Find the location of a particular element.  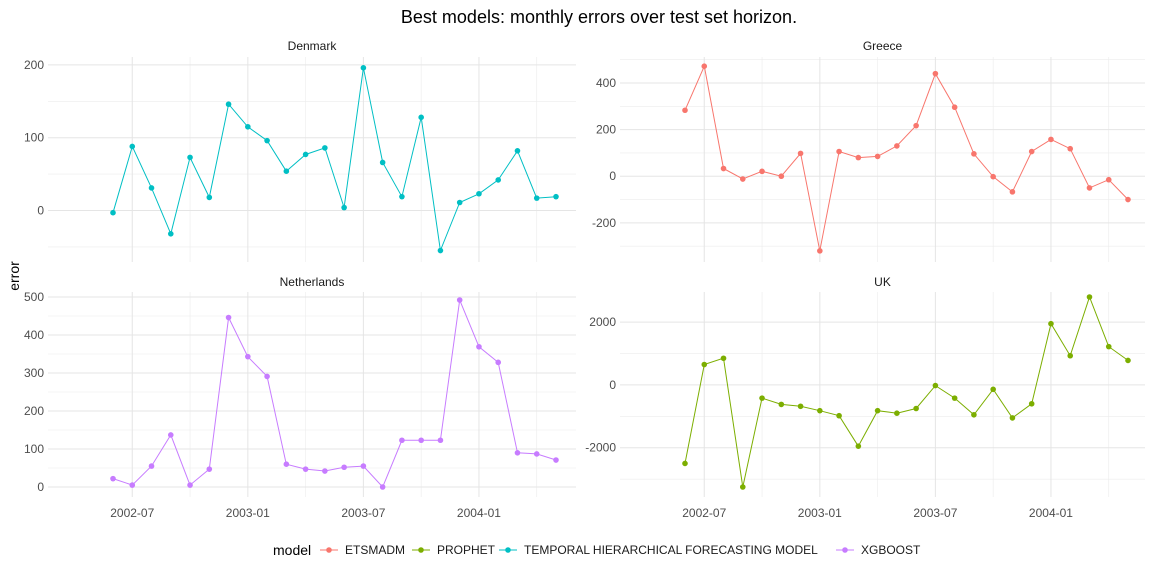

x-tick-label: 2003-07 is located at coordinates (363, 513).